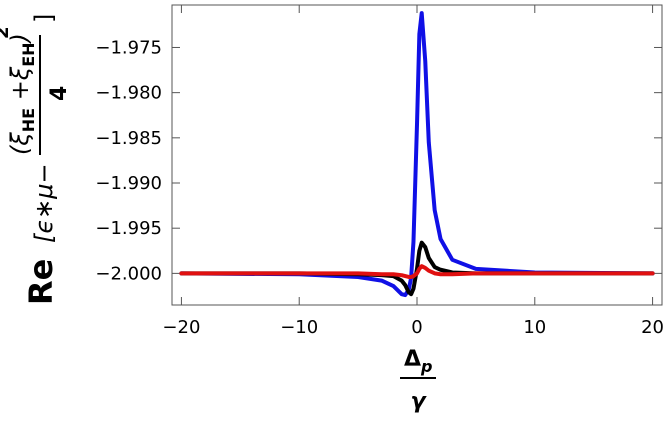  Describe the element at coordinates (534, 327) in the screenshot. I see `x-tick-label: 10` at that location.